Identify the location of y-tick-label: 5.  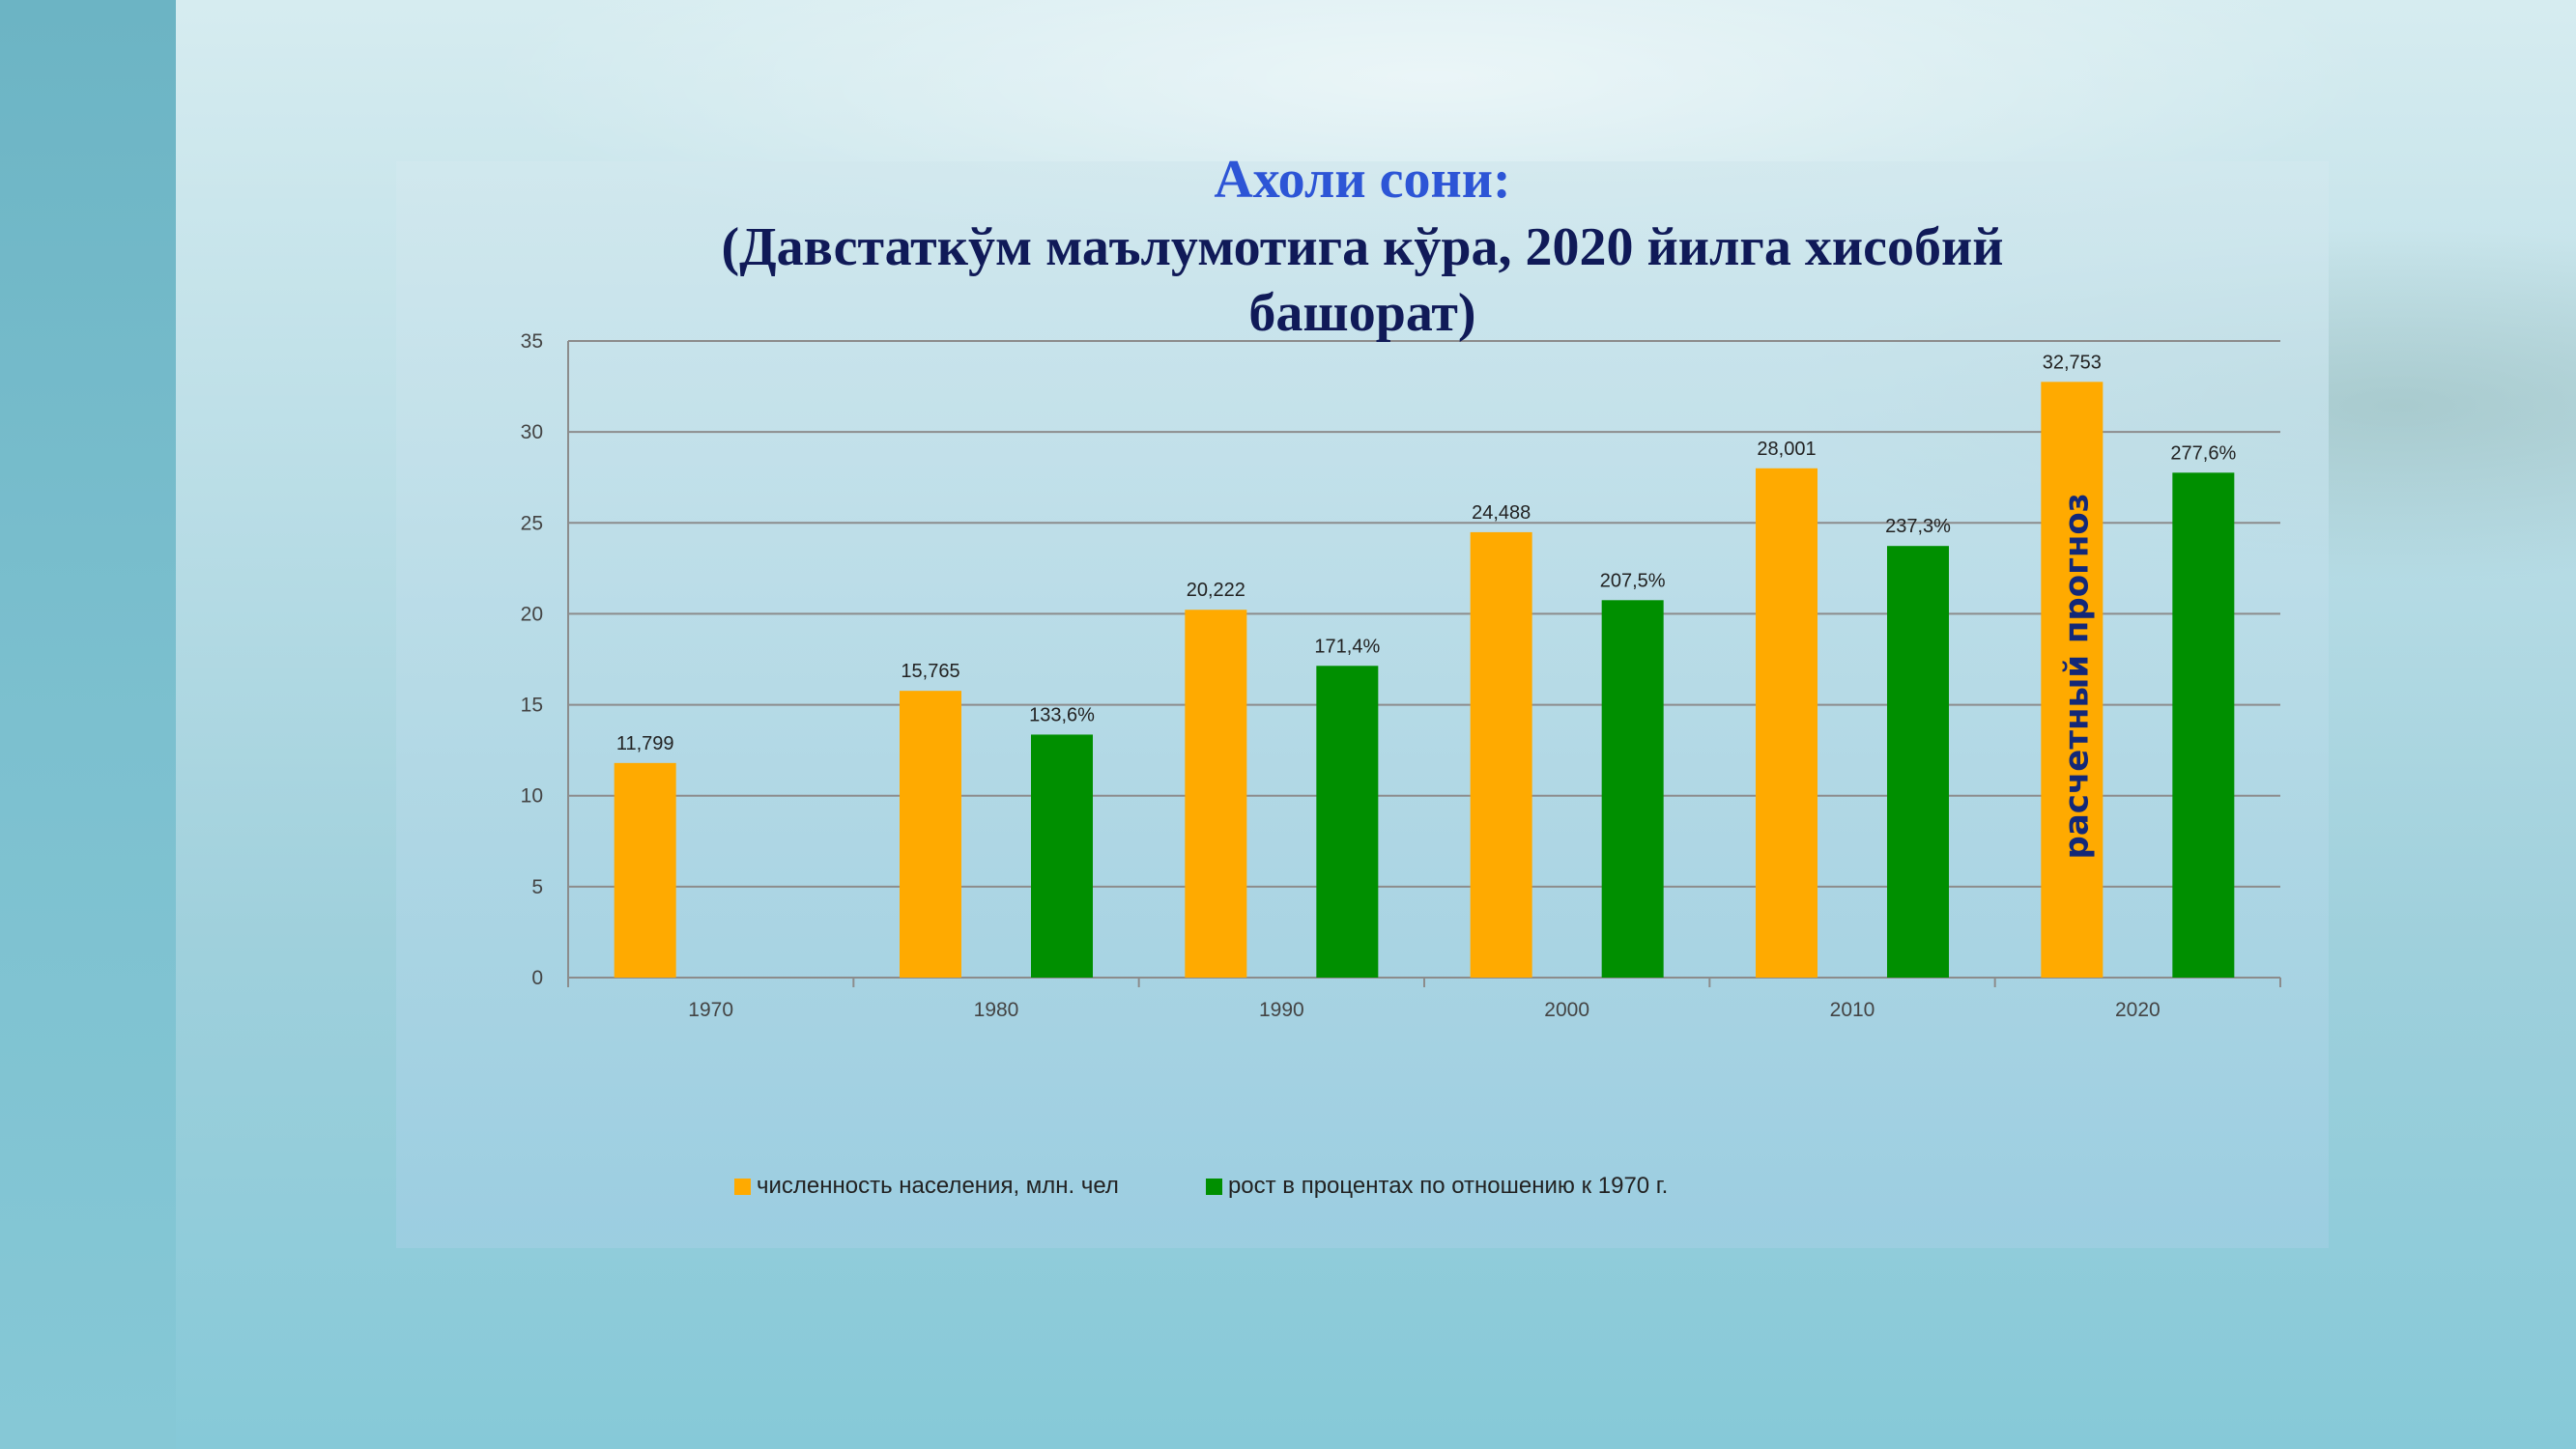
(537, 887).